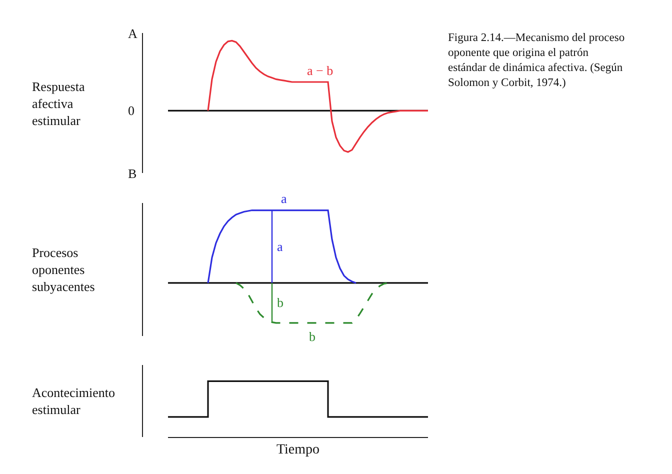 This screenshot has width=672, height=474. I want to click on annotation: b, so click(280, 302).